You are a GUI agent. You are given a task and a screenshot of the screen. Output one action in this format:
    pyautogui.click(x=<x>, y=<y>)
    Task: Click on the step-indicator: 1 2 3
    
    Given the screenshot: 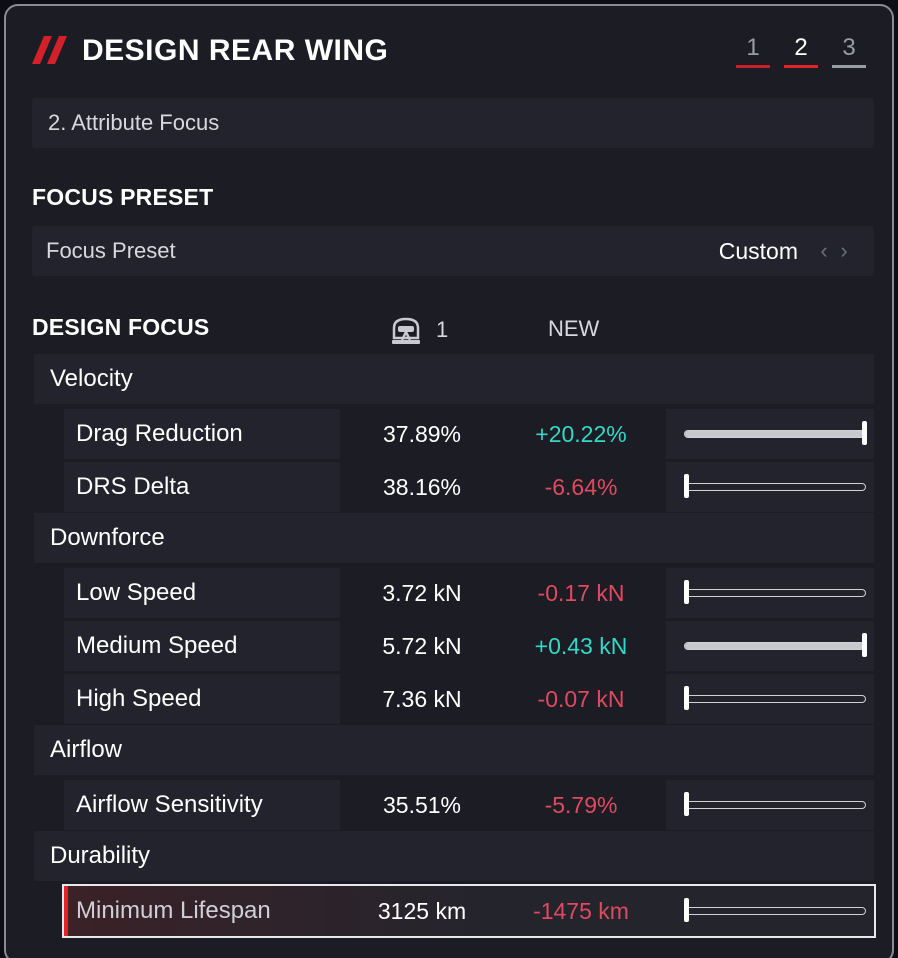 What is the action you would take?
    pyautogui.click(x=801, y=51)
    